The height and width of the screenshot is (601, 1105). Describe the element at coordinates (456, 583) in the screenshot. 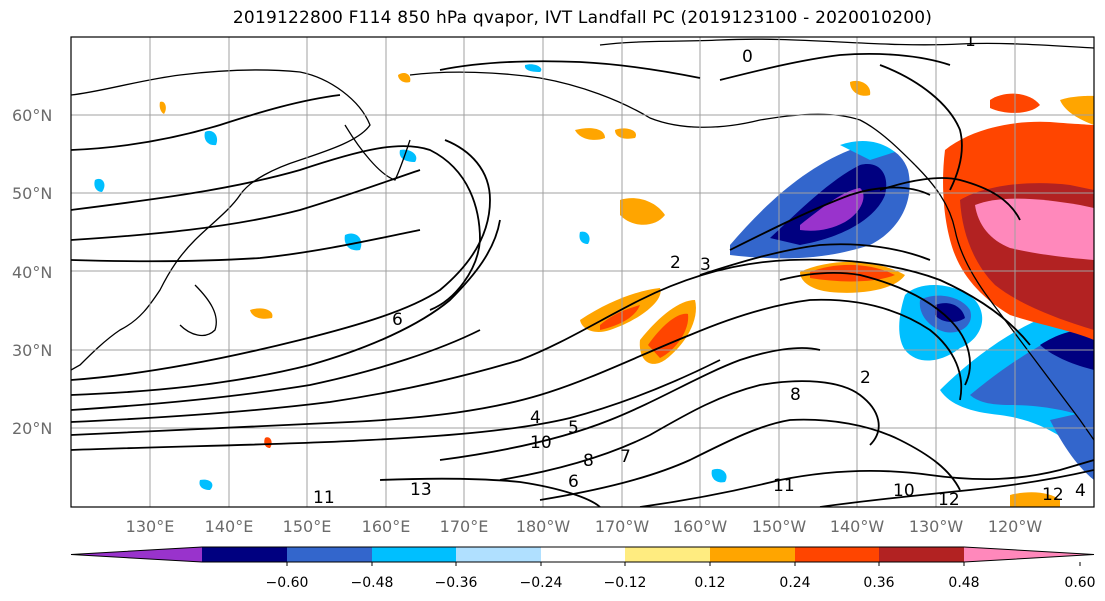

I see `colorbar-tick-label: −0.36` at that location.